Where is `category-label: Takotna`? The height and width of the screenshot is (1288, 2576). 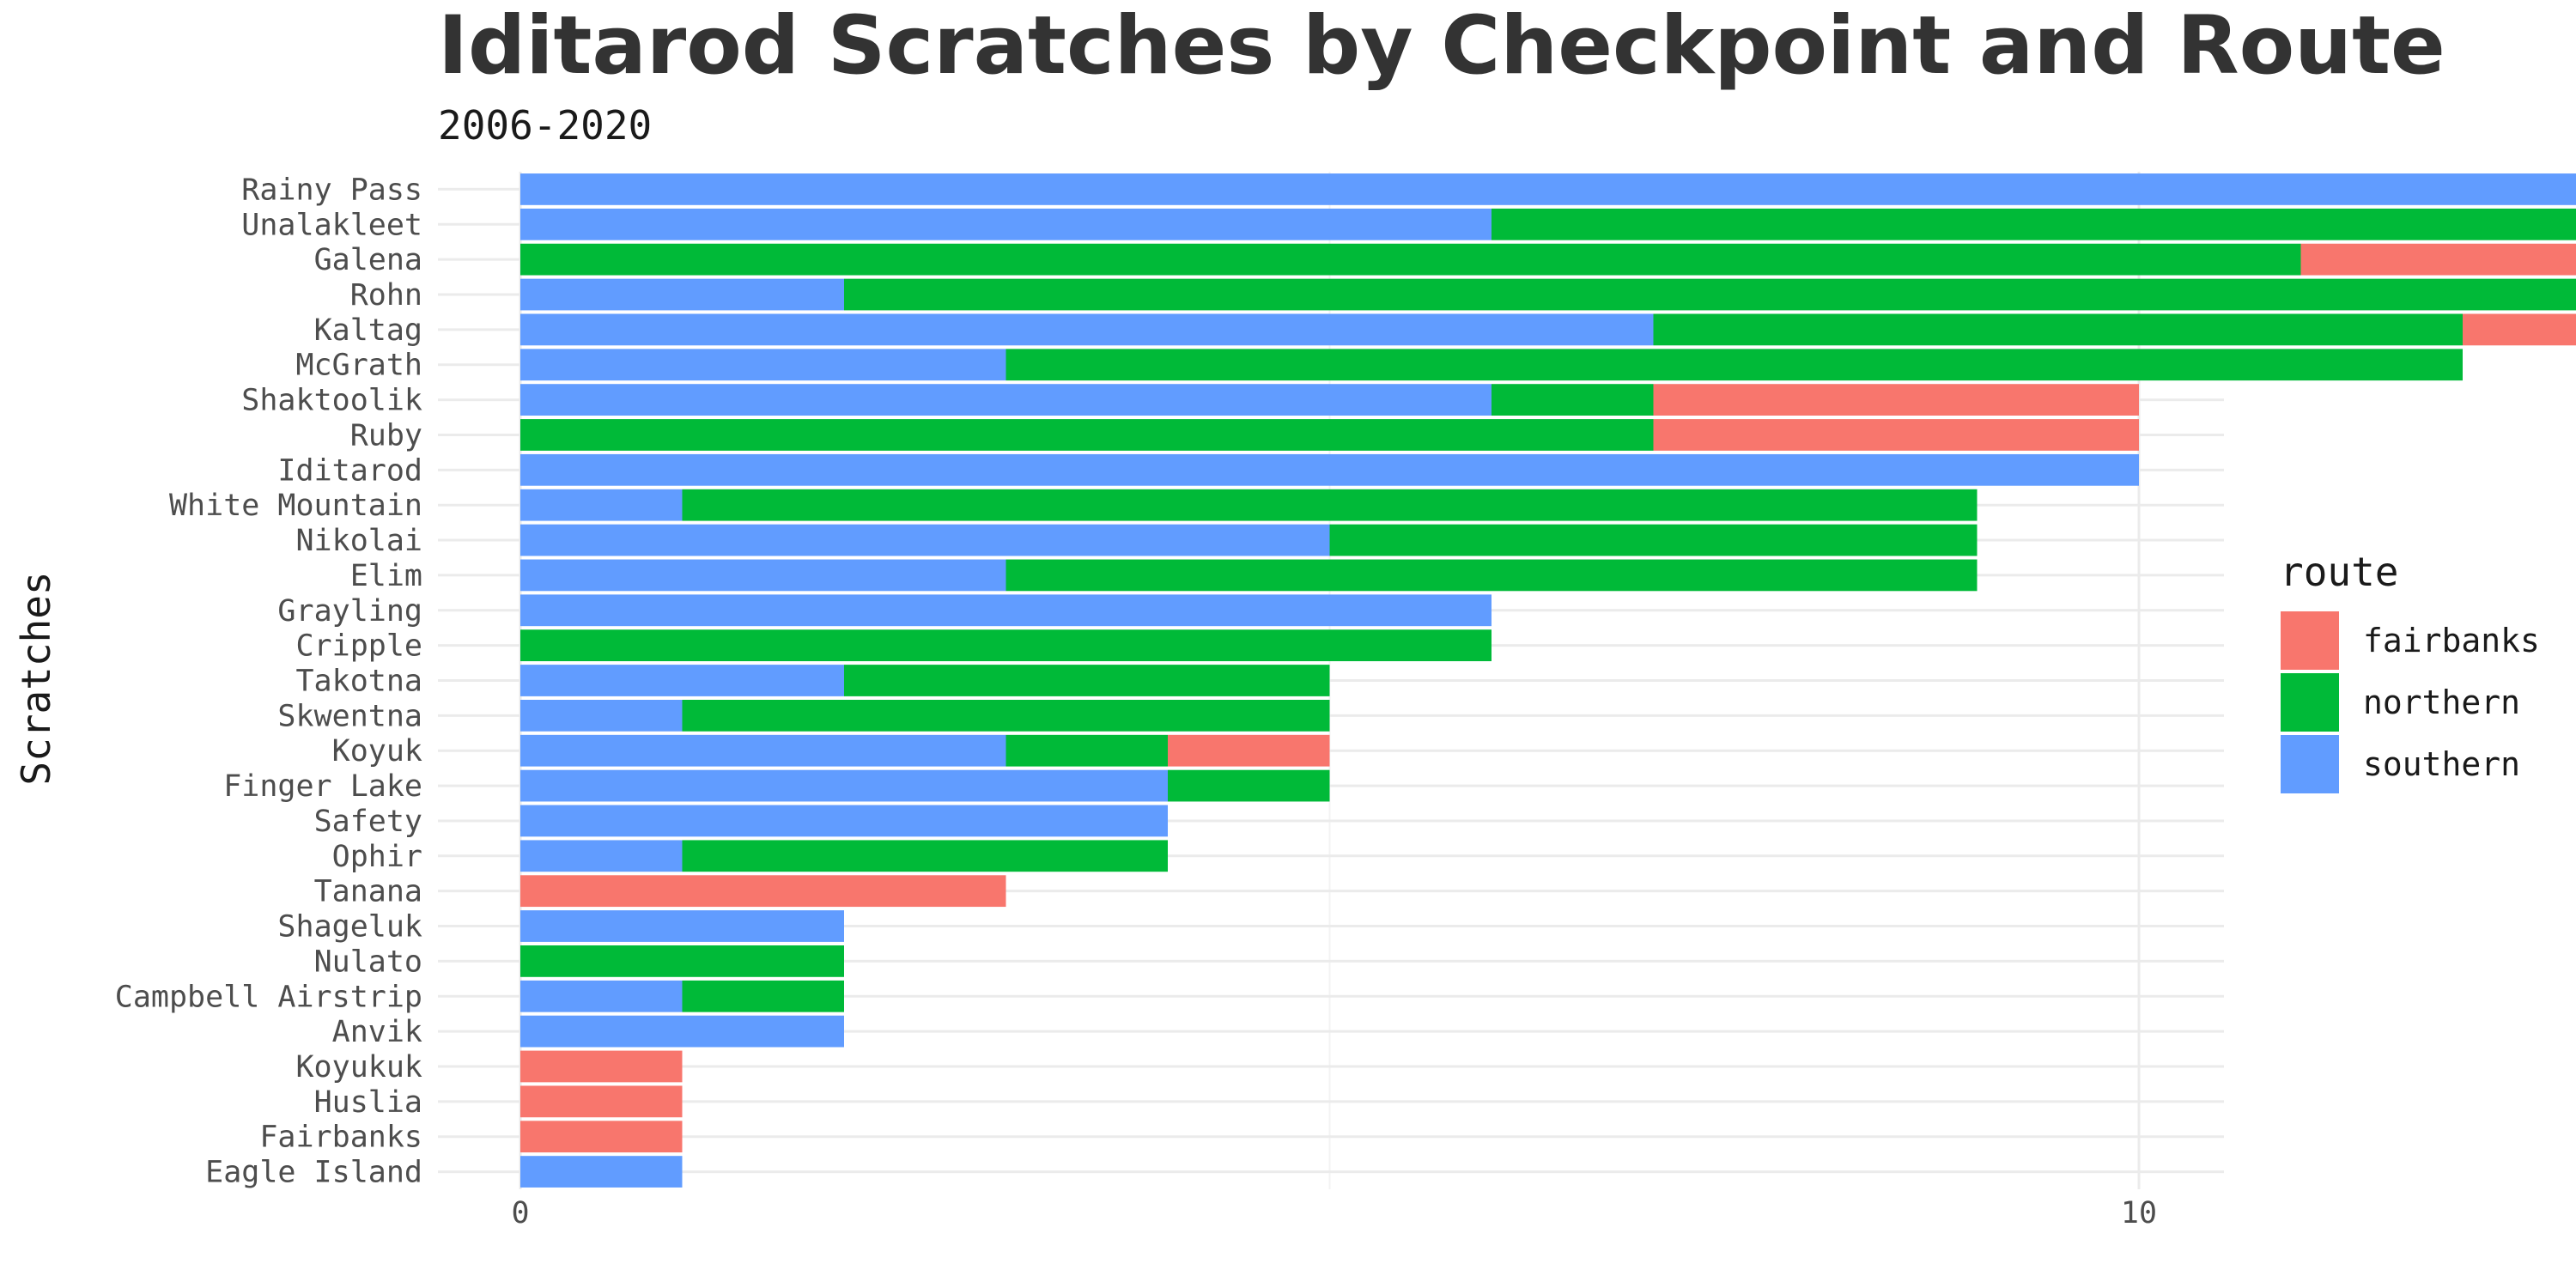
category-label: Takotna is located at coordinates (358, 682).